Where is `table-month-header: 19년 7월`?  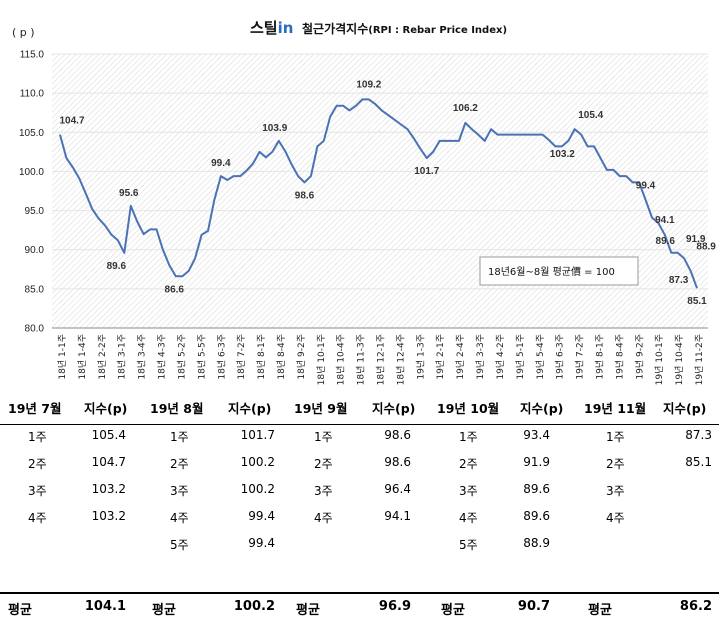
table-month-header: 19년 7월 is located at coordinates (35, 408).